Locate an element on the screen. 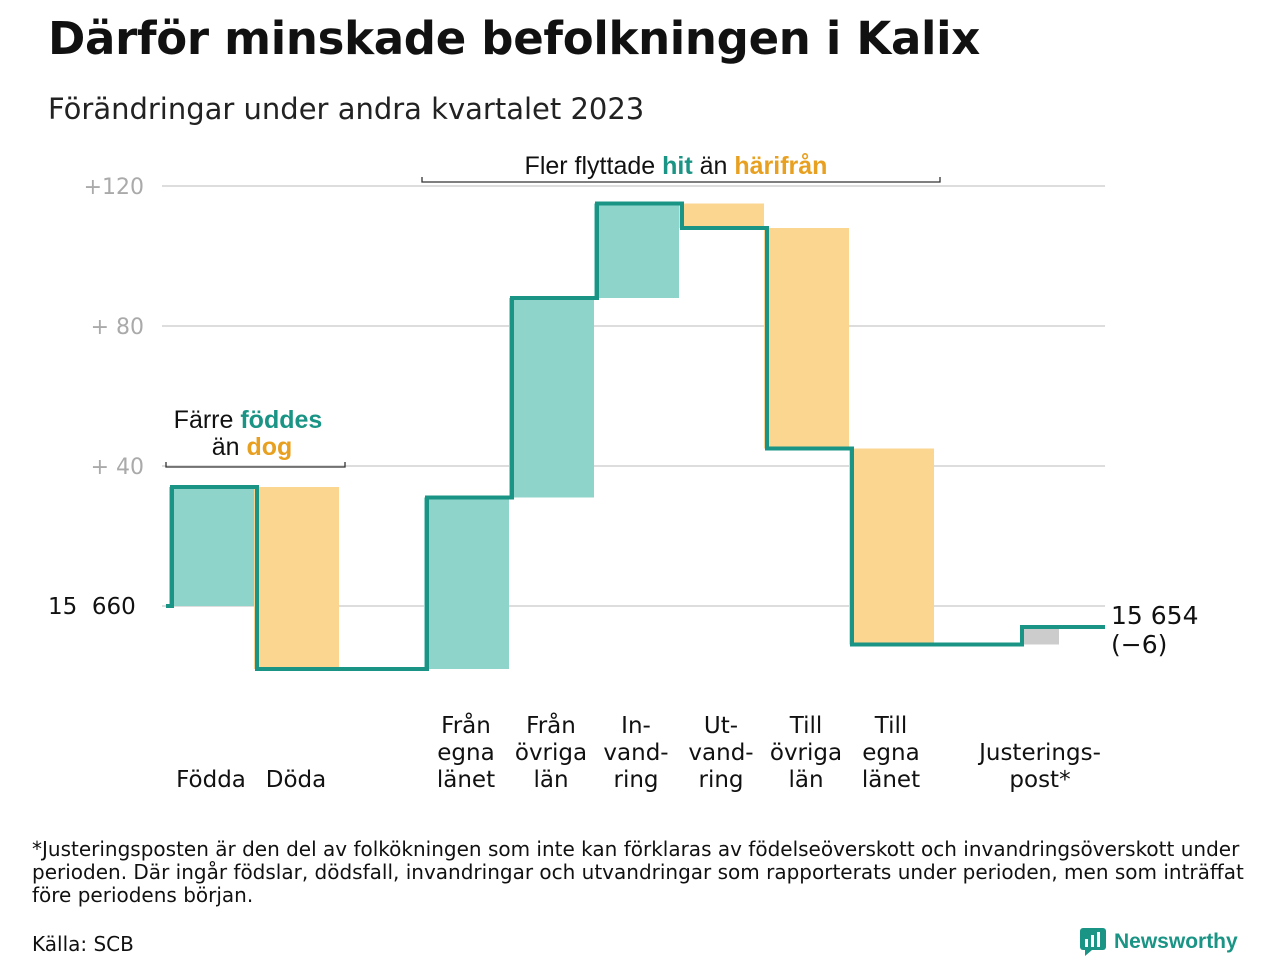  bar-adjust is located at coordinates (1040, 636).